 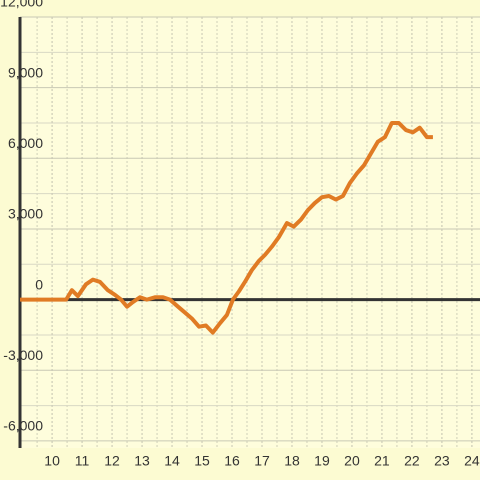 I want to click on x-tick-label: 13, so click(x=142, y=461).